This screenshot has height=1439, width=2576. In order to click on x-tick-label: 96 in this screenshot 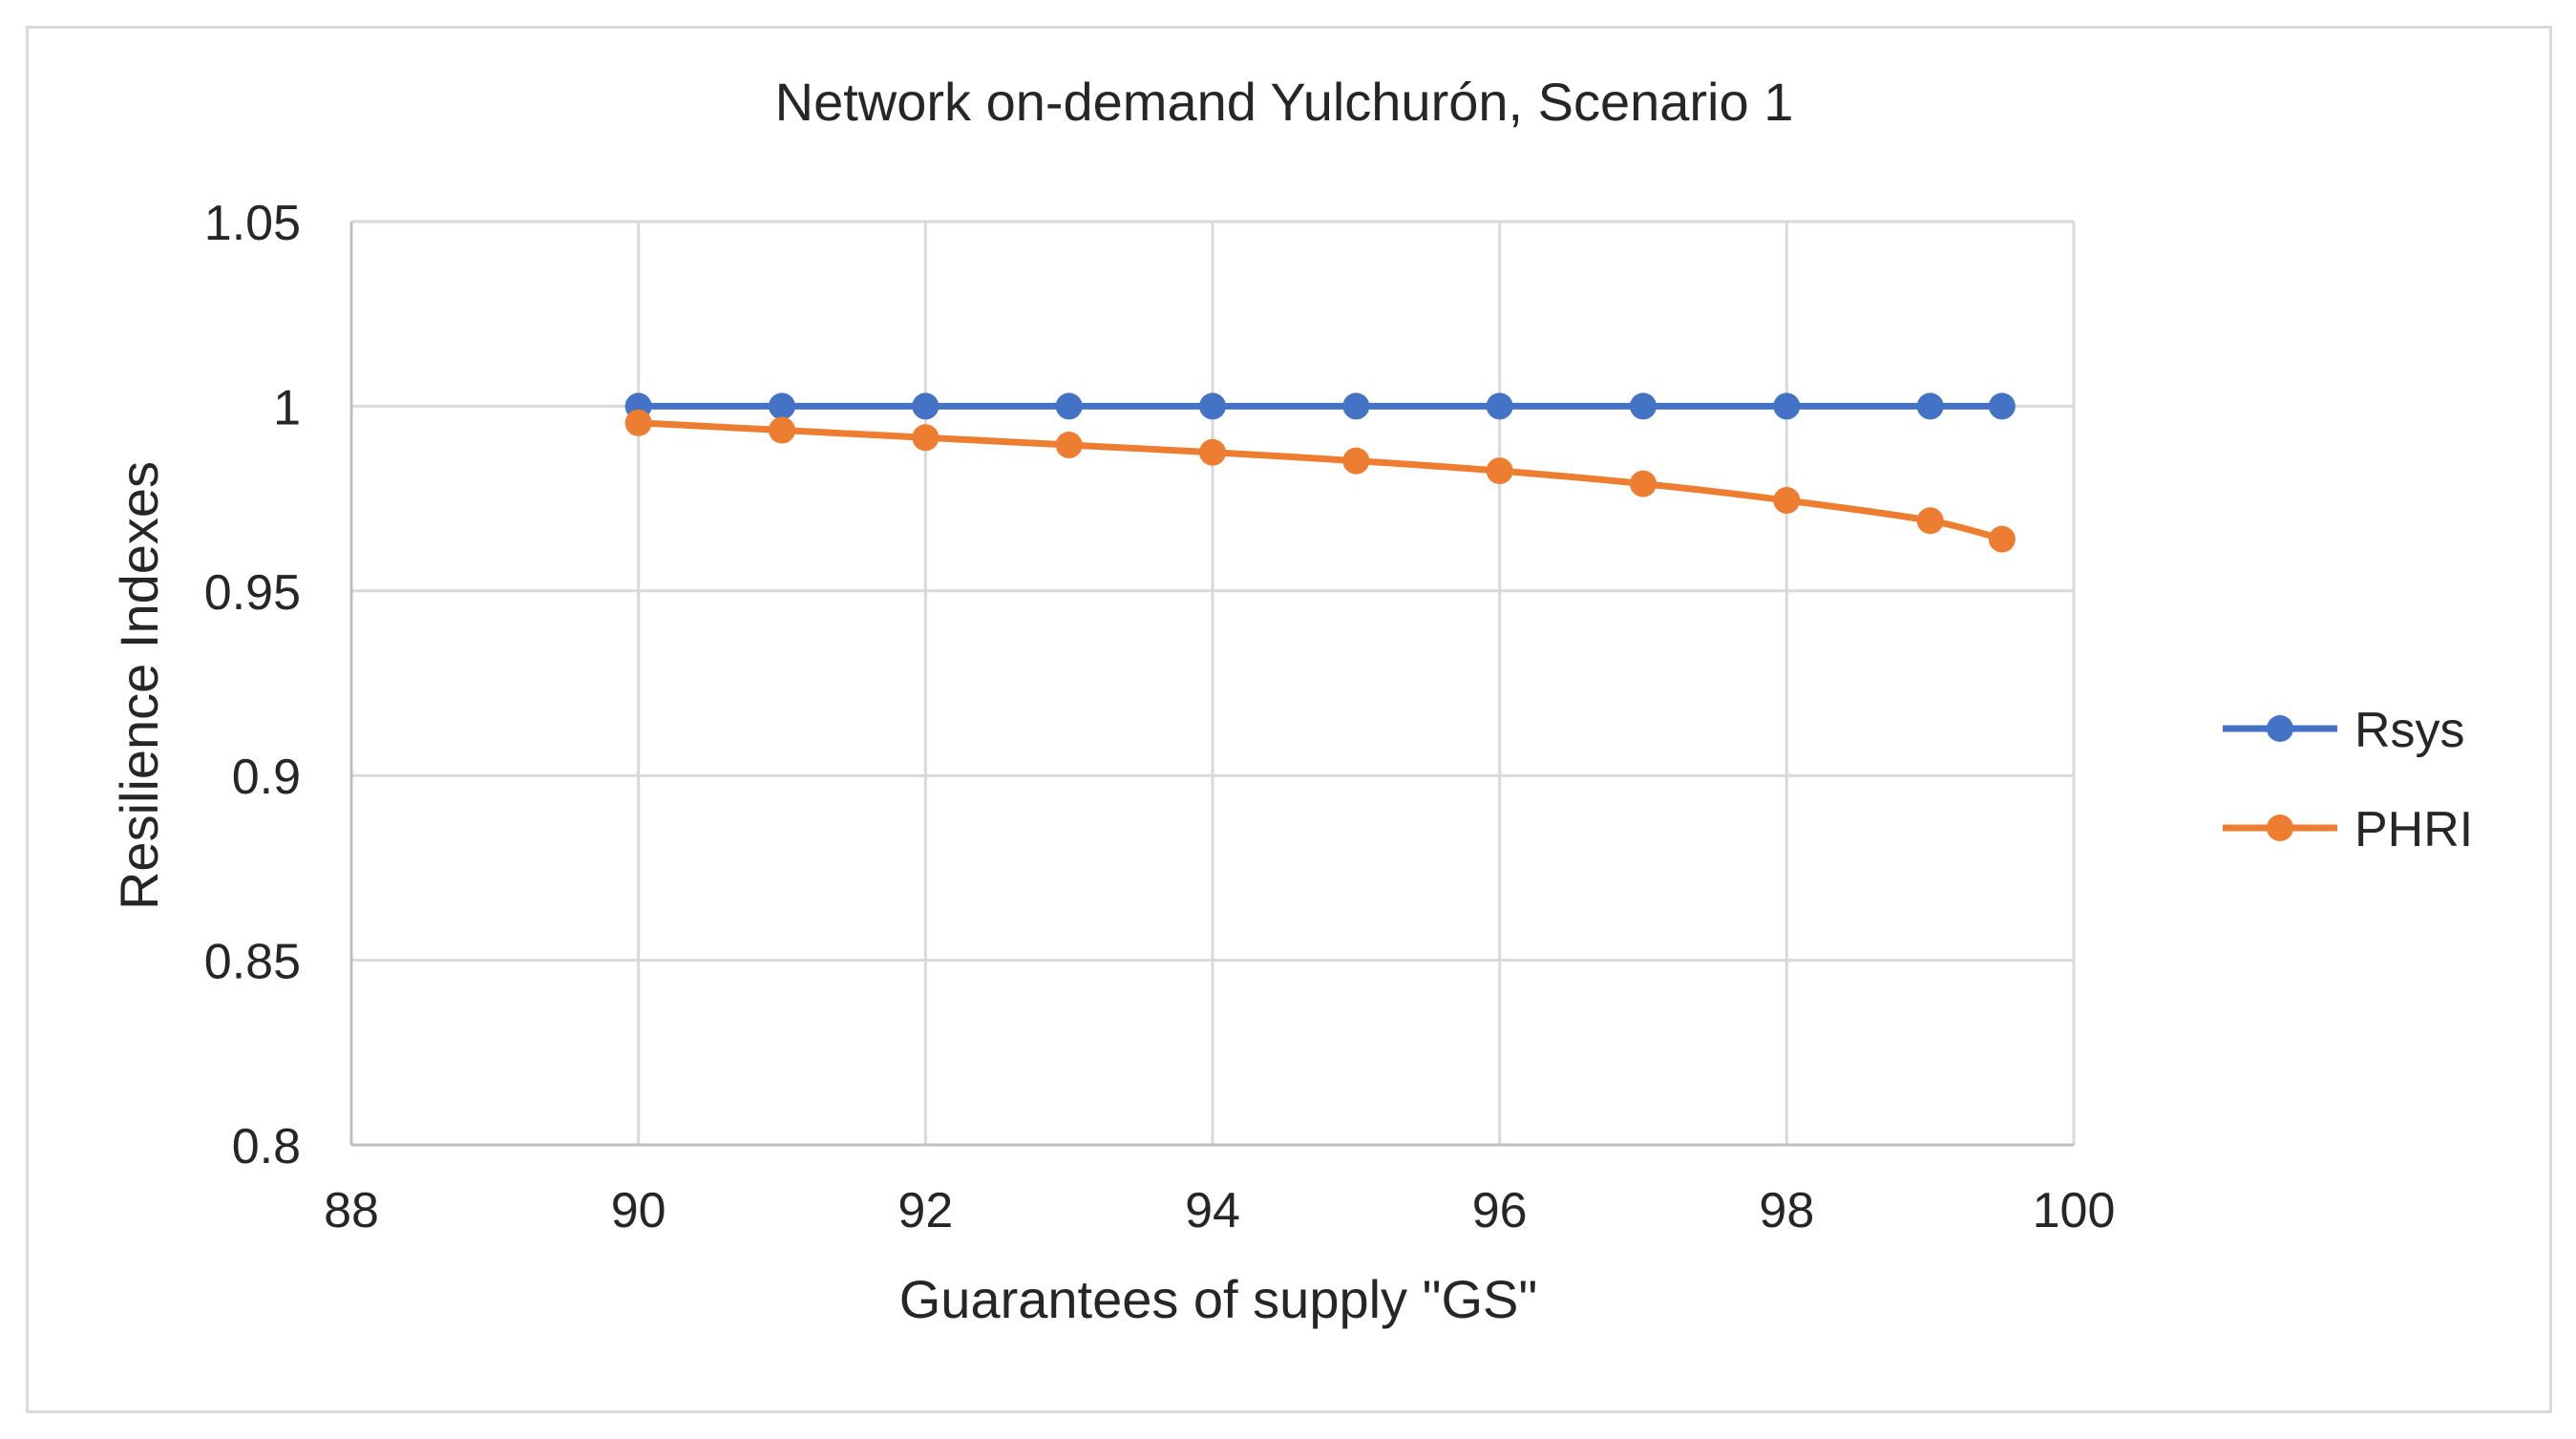, I will do `click(1500, 1210)`.